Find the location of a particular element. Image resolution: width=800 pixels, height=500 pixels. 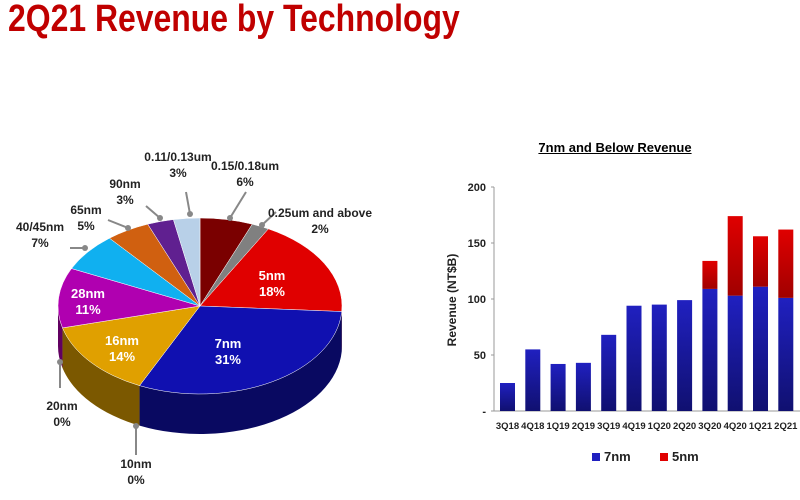

x-tick-label: 4Q20 is located at coordinates (735, 426).